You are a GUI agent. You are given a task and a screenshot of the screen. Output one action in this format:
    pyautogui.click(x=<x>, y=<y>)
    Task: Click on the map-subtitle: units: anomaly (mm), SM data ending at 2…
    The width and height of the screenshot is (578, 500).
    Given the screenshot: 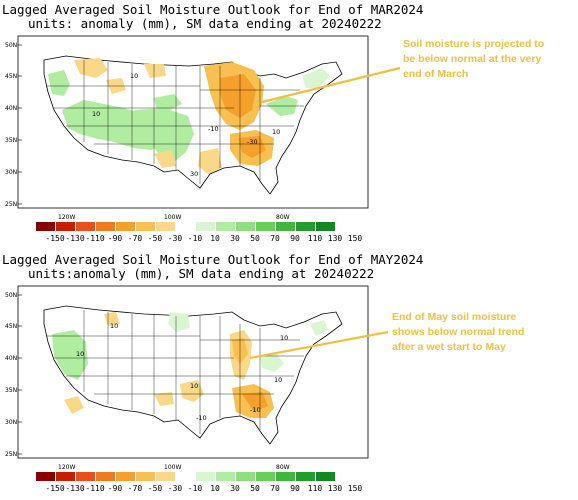 What is the action you would take?
    pyautogui.click(x=205, y=23)
    